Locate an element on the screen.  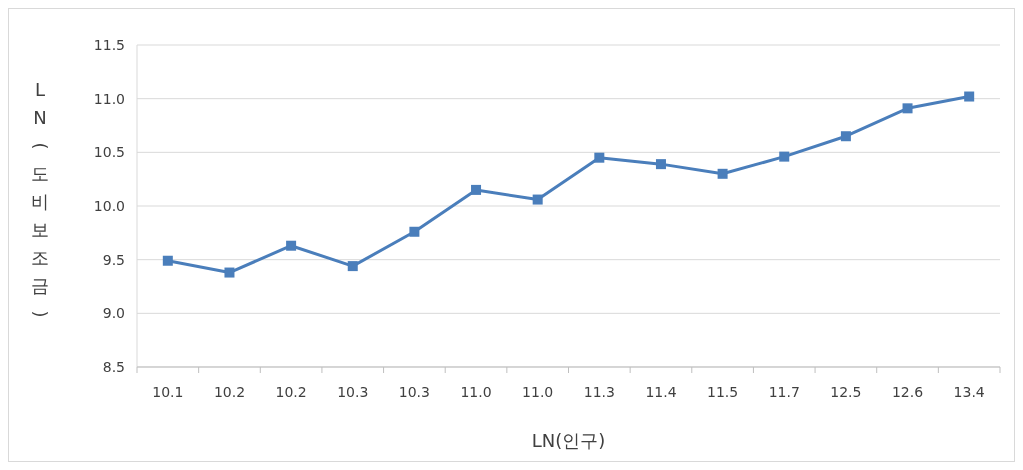
y-tick-label: 9.5 is located at coordinates (113, 259).